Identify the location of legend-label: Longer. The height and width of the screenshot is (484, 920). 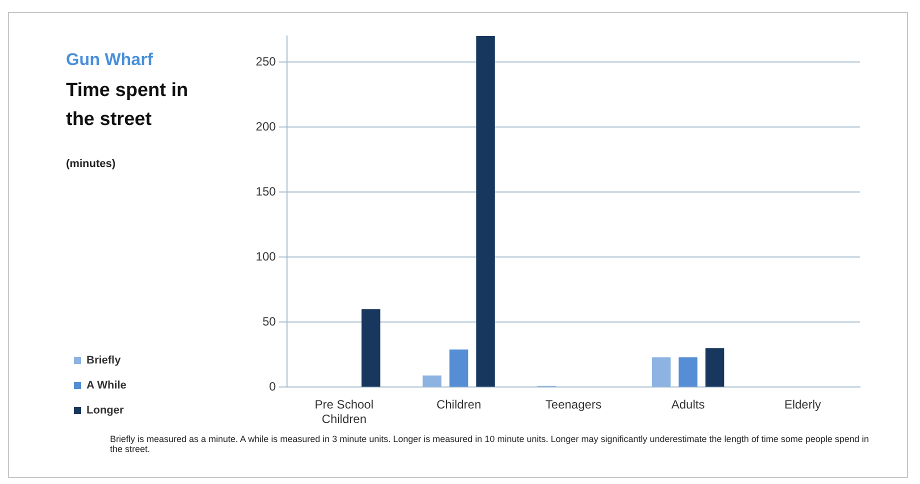
(105, 410).